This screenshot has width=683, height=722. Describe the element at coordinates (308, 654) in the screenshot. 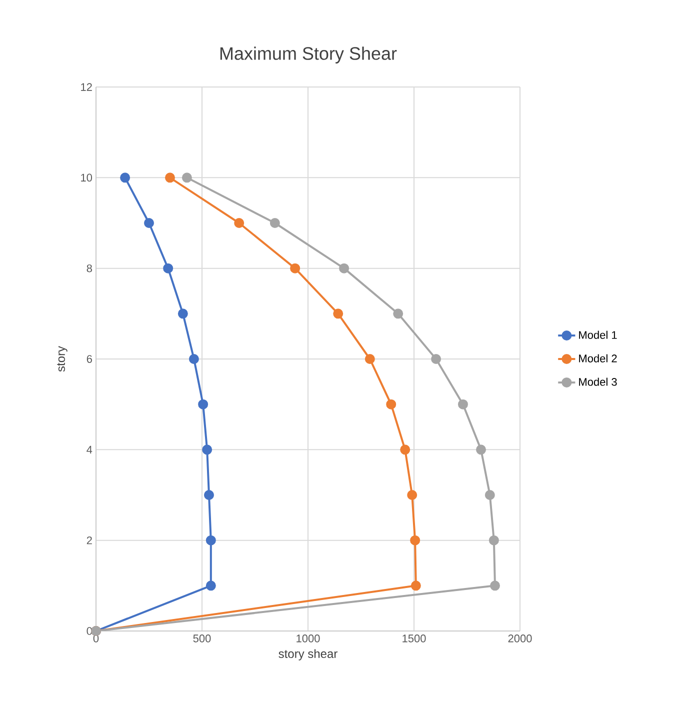

I see `x-axis-title: story shear` at that location.